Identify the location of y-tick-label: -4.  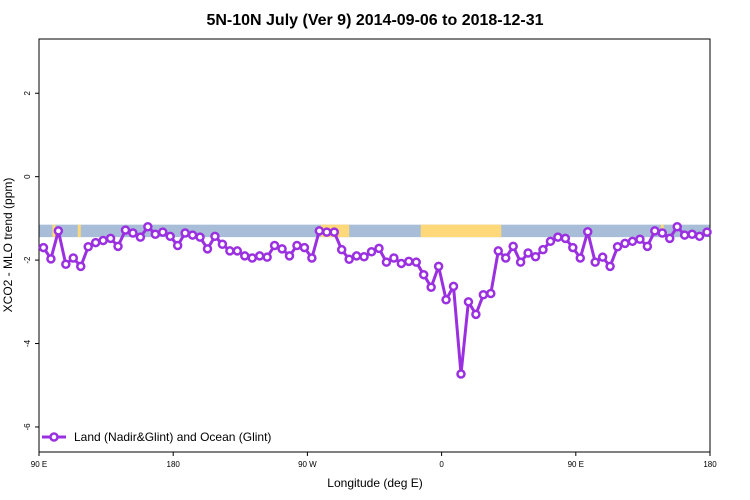
(27, 343).